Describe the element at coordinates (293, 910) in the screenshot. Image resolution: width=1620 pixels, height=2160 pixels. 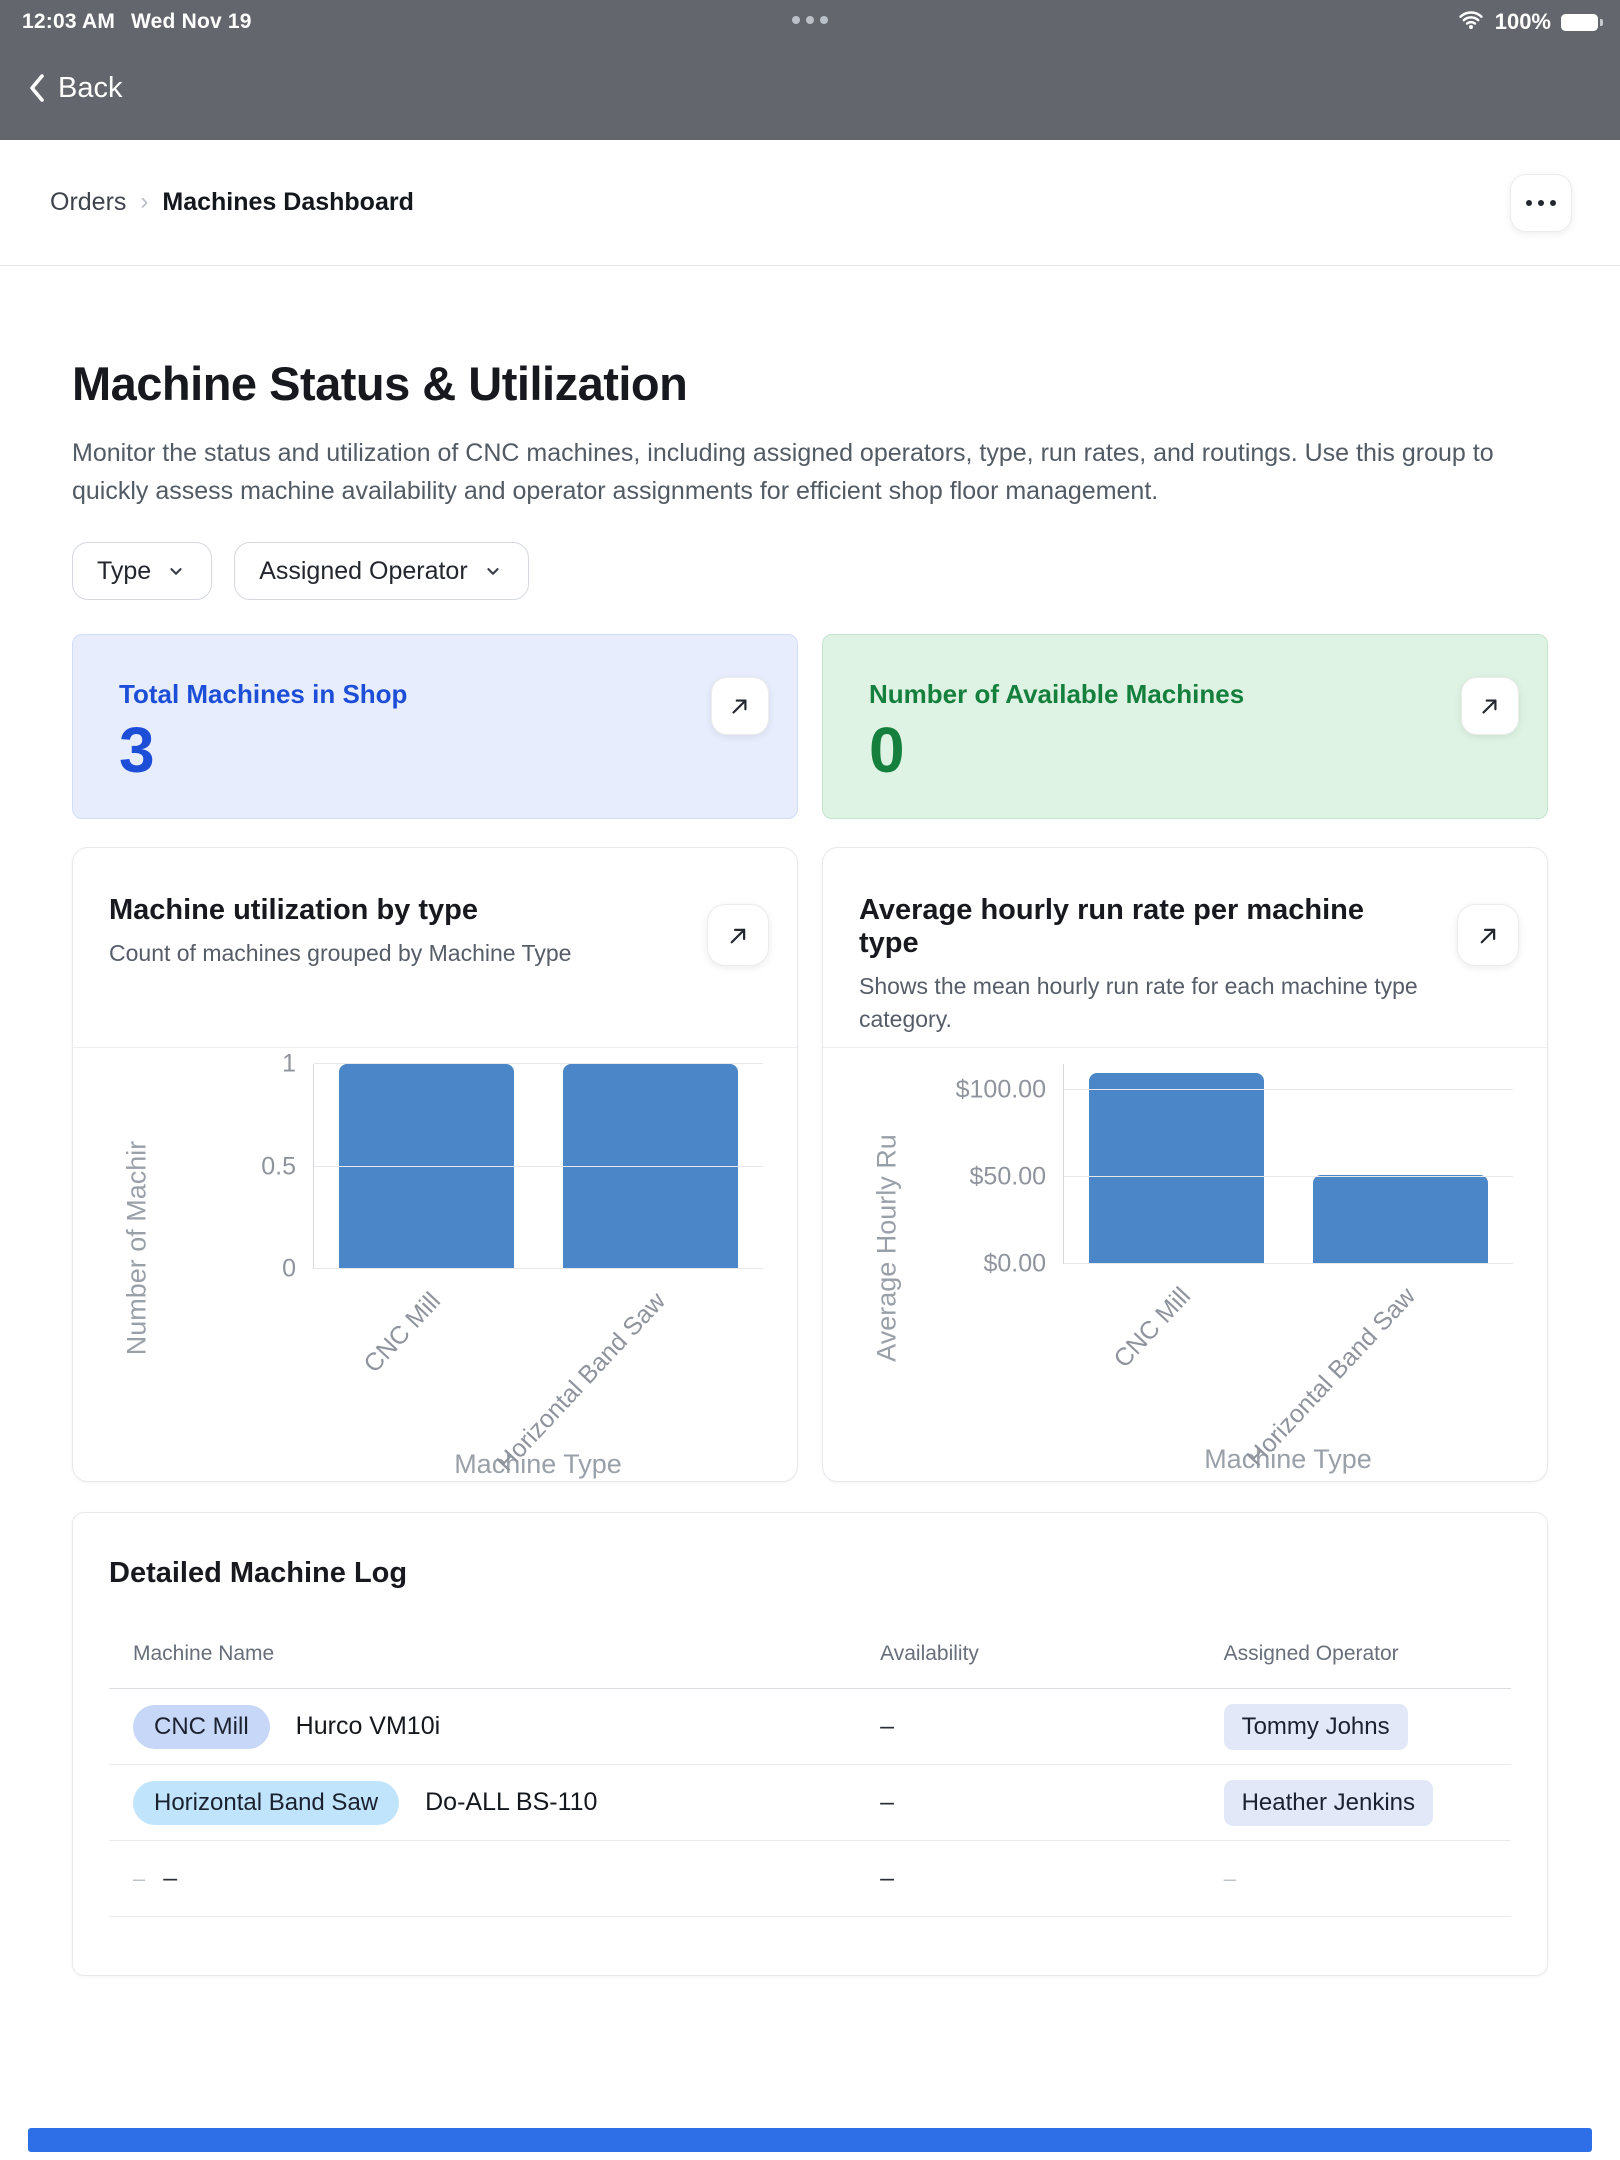
I see `chart-title: Machine utilization by type` at that location.